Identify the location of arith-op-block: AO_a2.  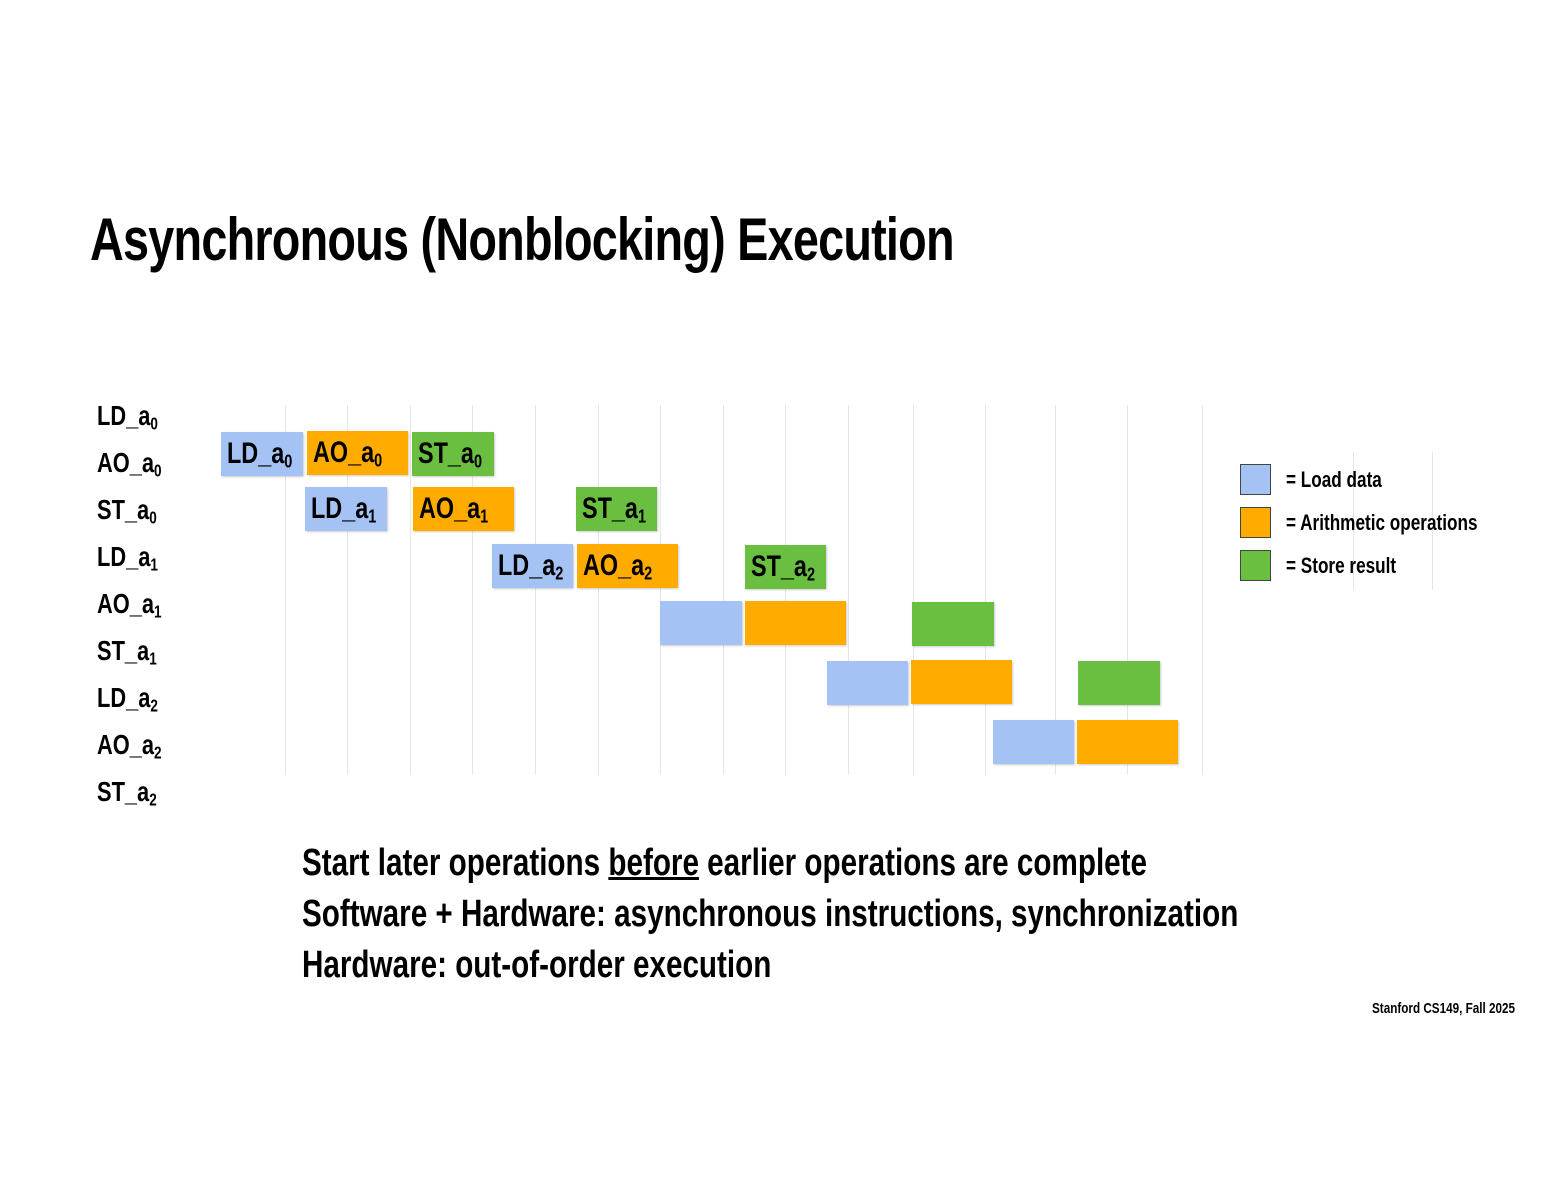
(627, 566).